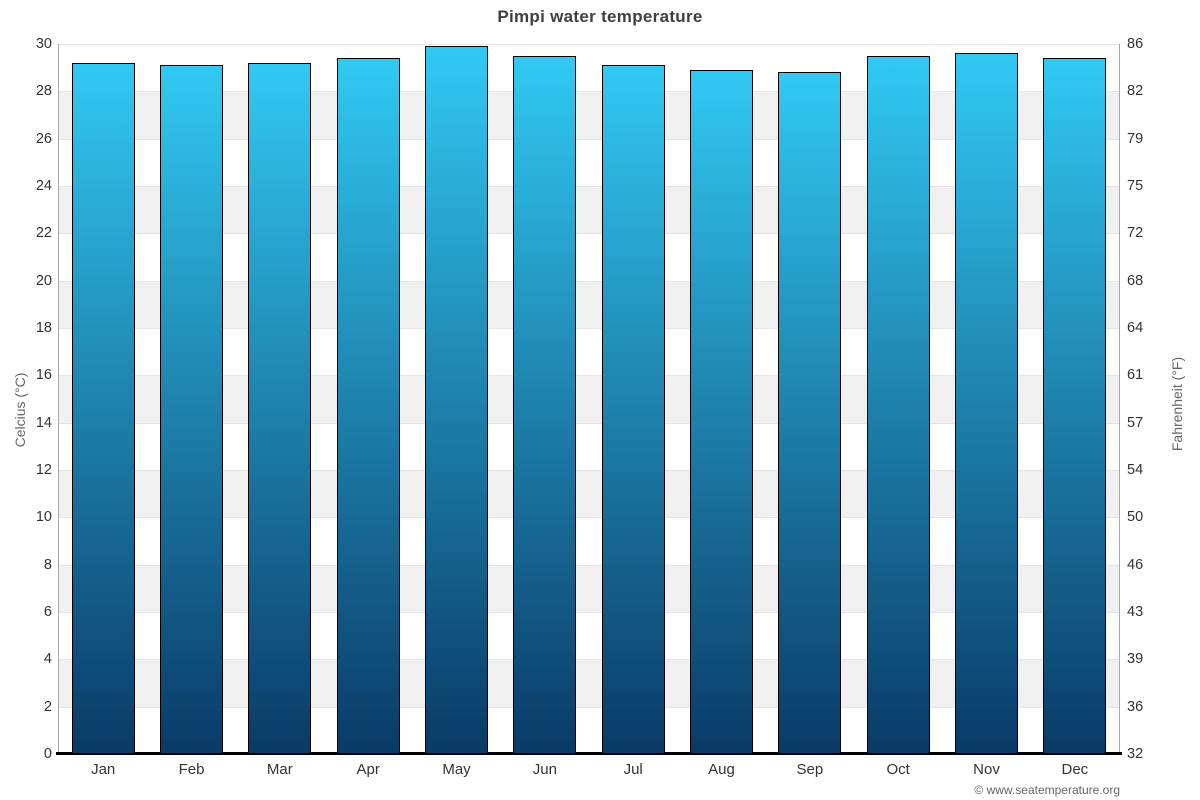 The height and width of the screenshot is (800, 1200). What do you see at coordinates (1075, 406) in the screenshot?
I see `bar-dec` at bounding box center [1075, 406].